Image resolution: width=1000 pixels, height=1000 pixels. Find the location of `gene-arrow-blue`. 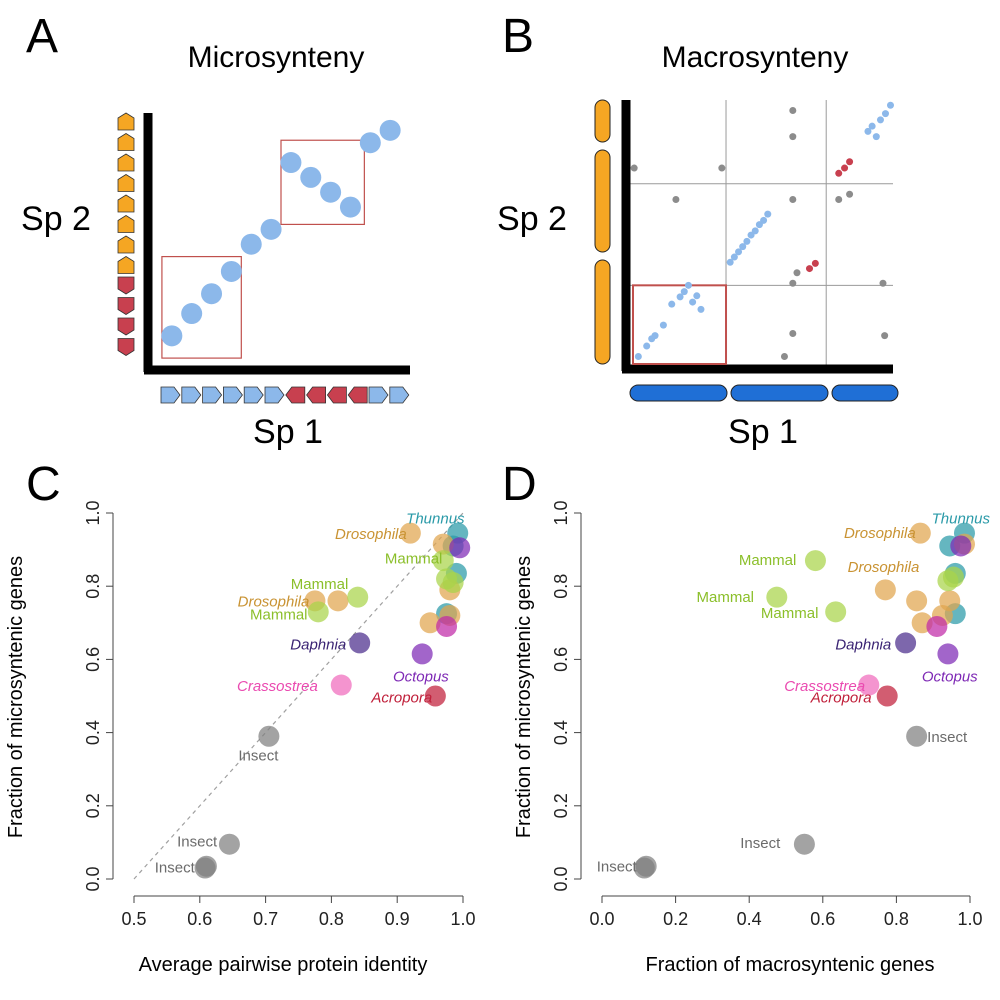

gene-arrow-blue is located at coordinates (191, 395).